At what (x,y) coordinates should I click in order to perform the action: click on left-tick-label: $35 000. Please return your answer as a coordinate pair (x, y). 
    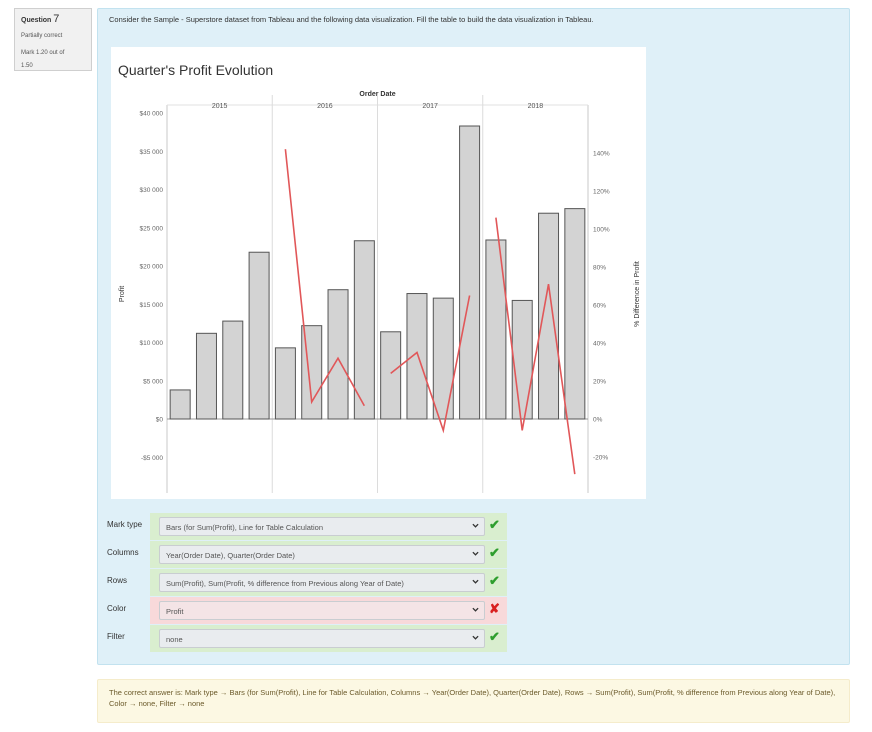
    Looking at the image, I should click on (152, 152).